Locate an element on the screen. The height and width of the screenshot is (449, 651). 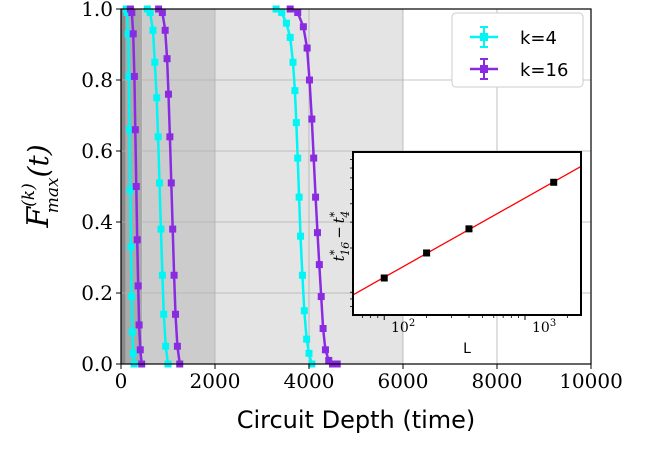
x-tick-label-5: 10000 is located at coordinates (591, 381).